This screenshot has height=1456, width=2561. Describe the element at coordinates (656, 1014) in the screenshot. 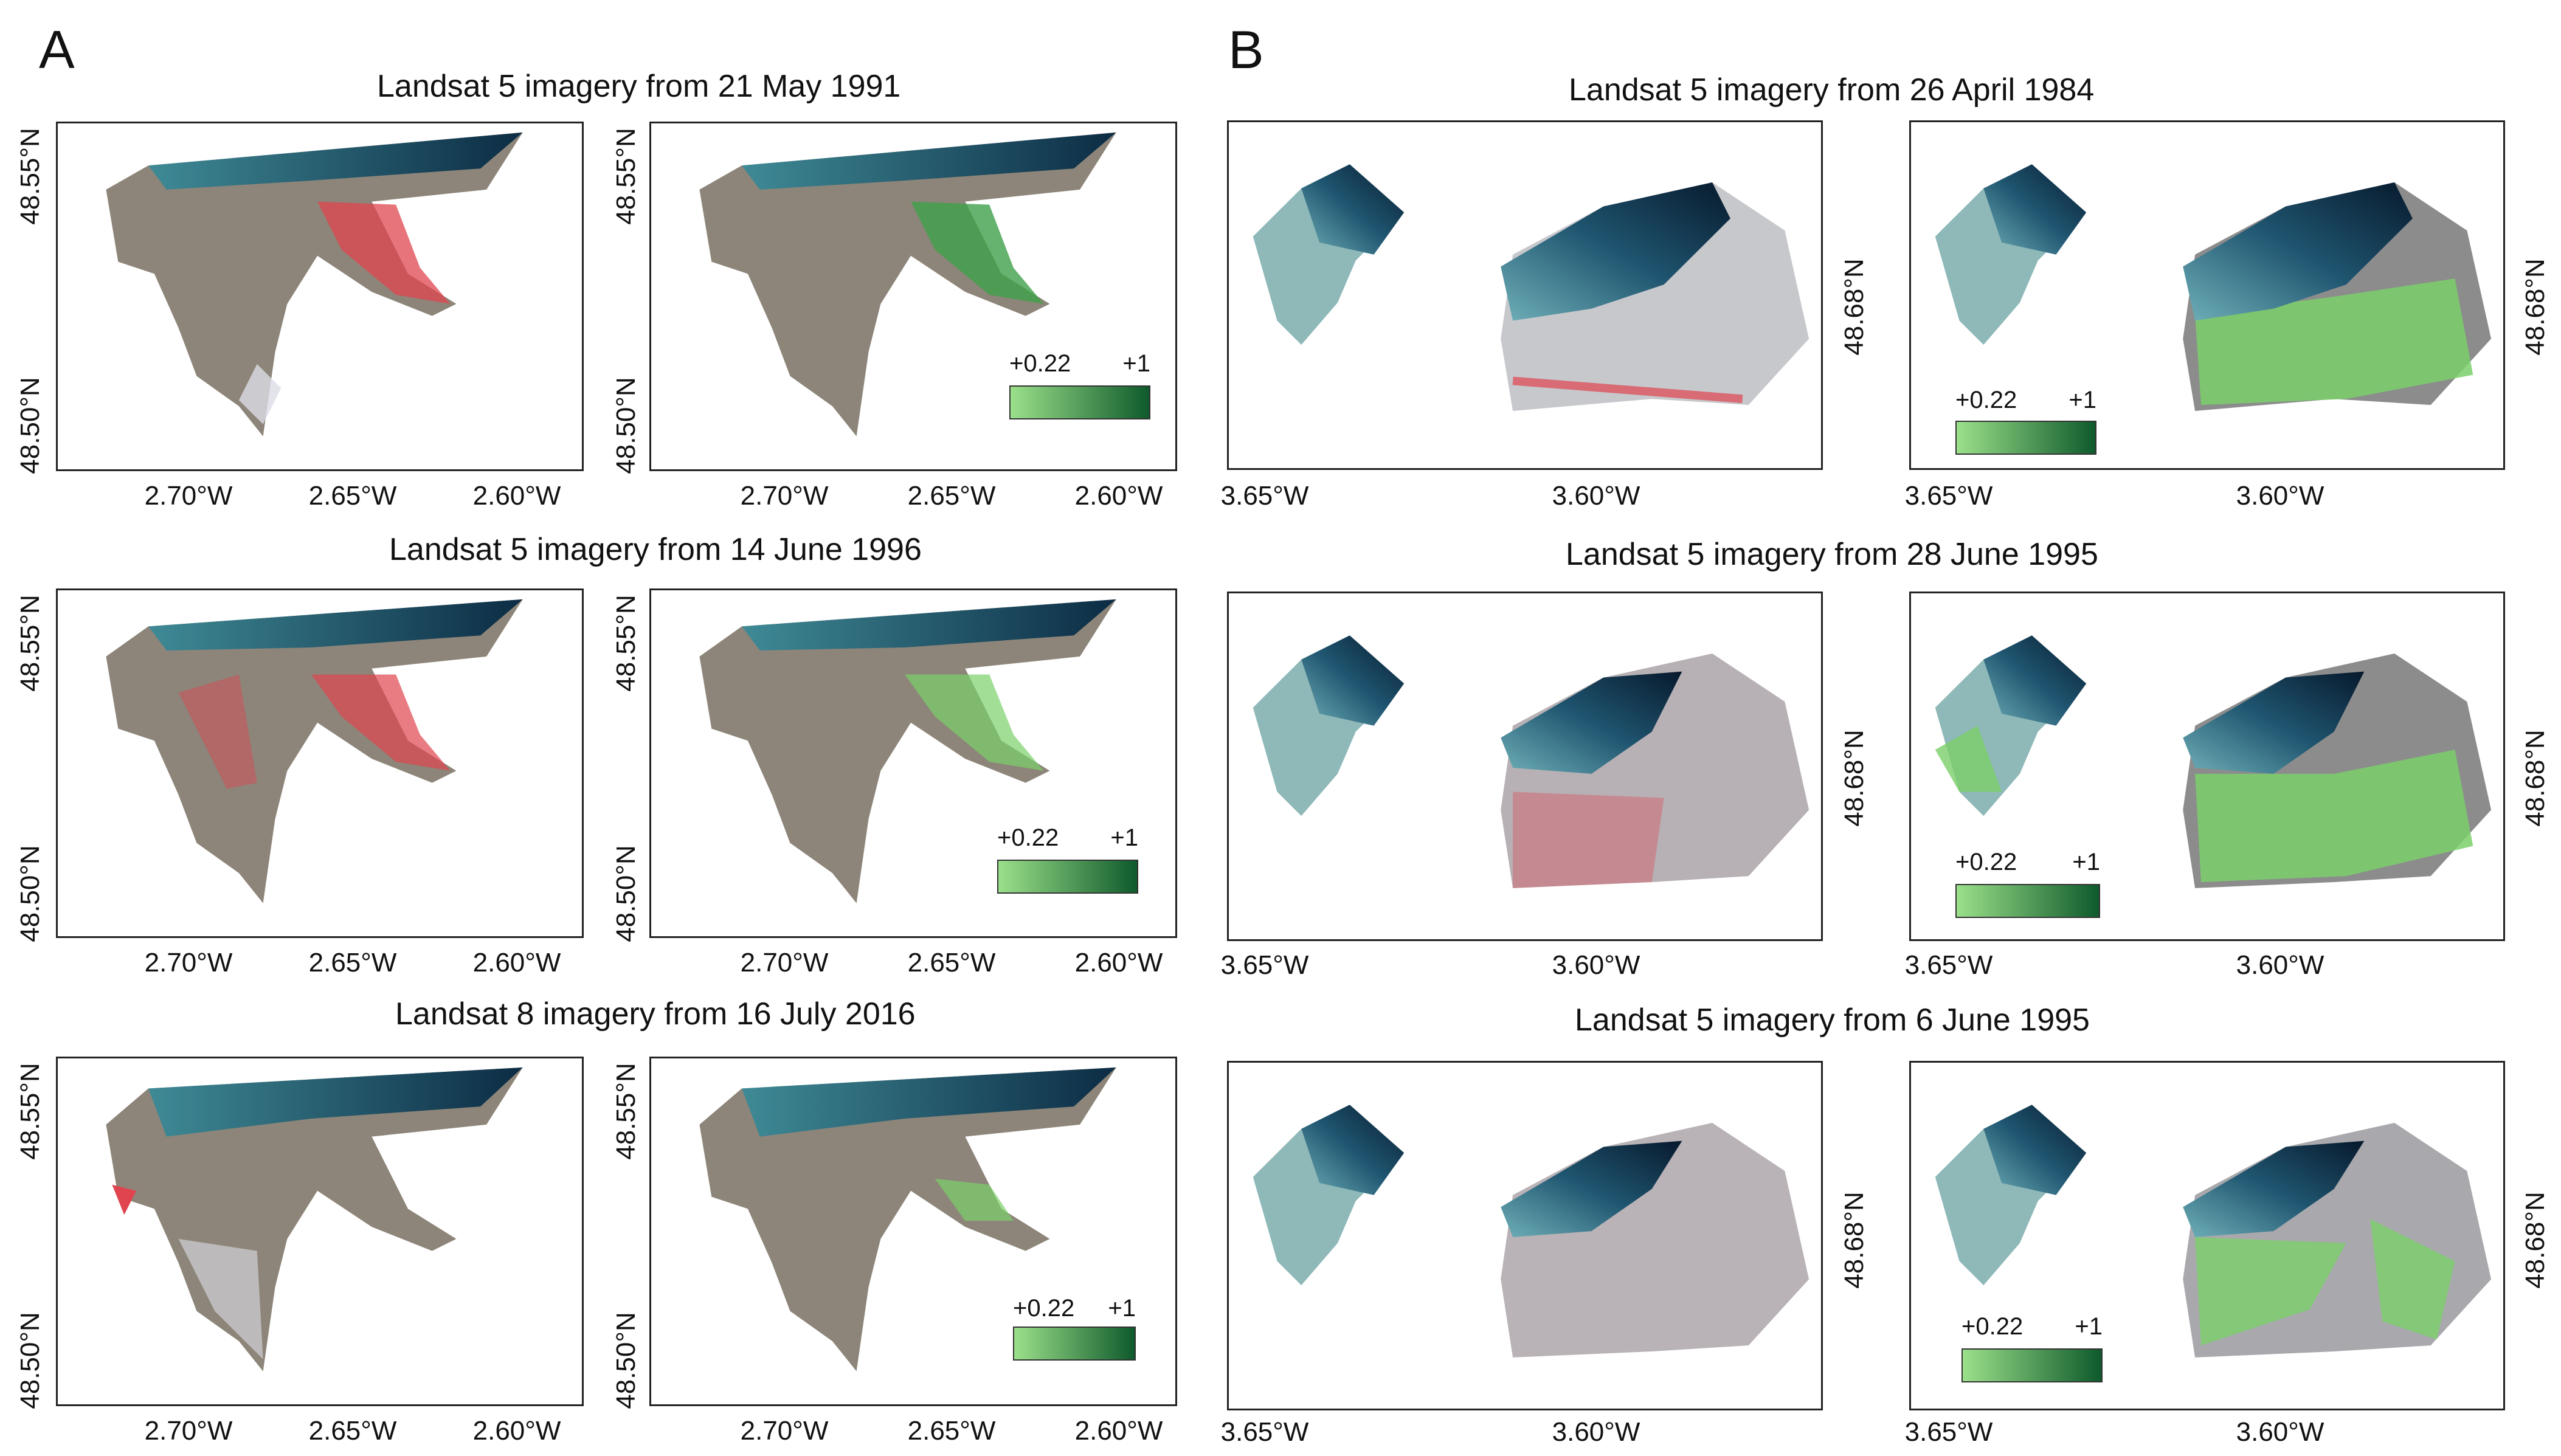

I see `row-title: Landsat 8 imagery from 16 July 2016` at that location.